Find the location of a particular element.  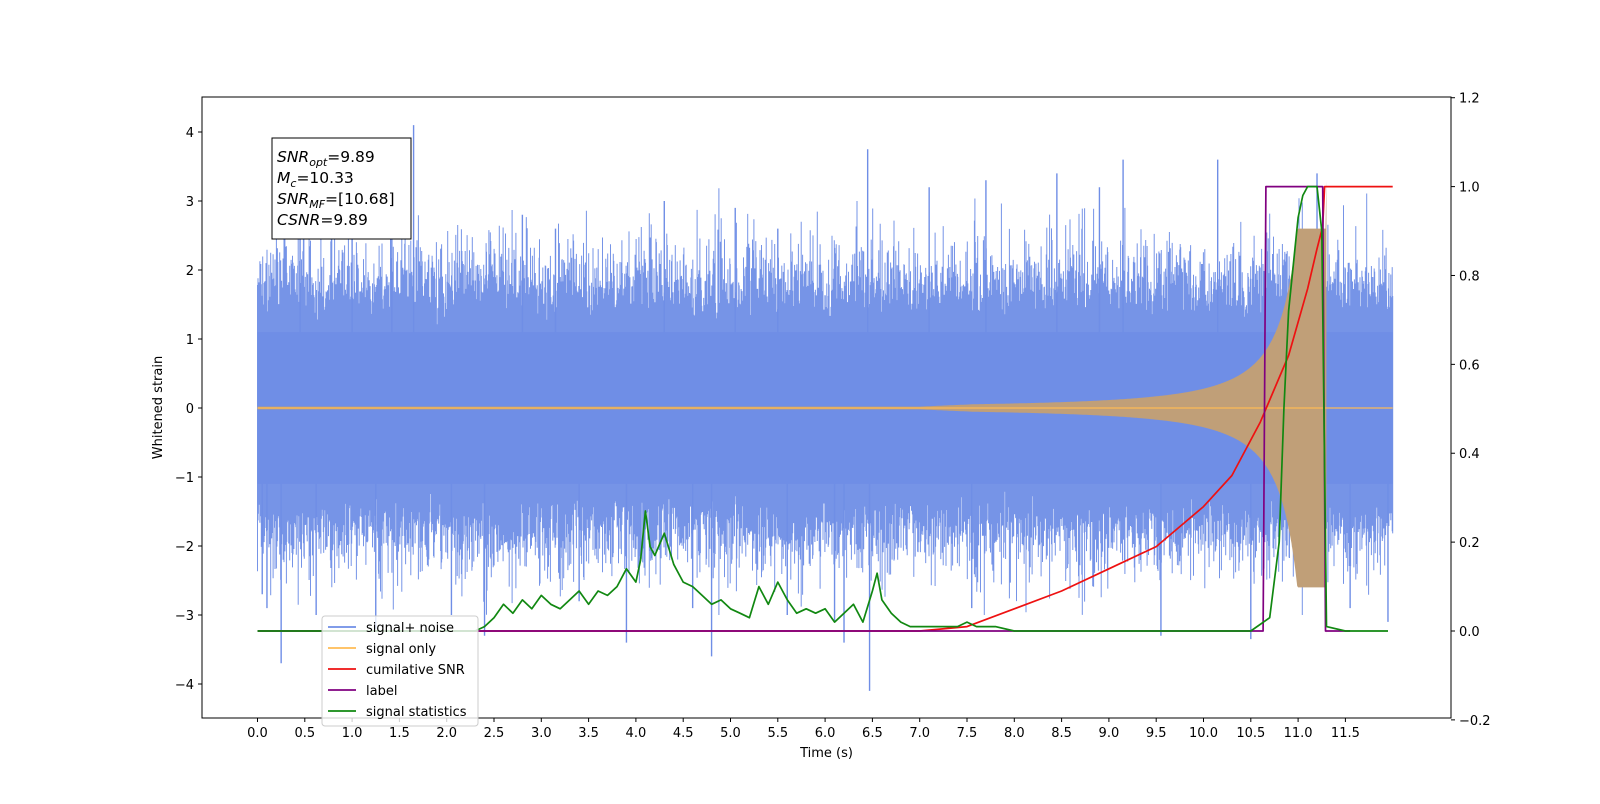

y2-tick-label: 0.6 is located at coordinates (1469, 365).